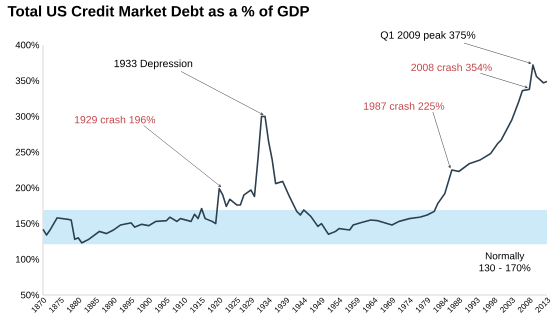 This screenshot has width=554, height=325. I want to click on y-tick-label: 200%, so click(28, 188).